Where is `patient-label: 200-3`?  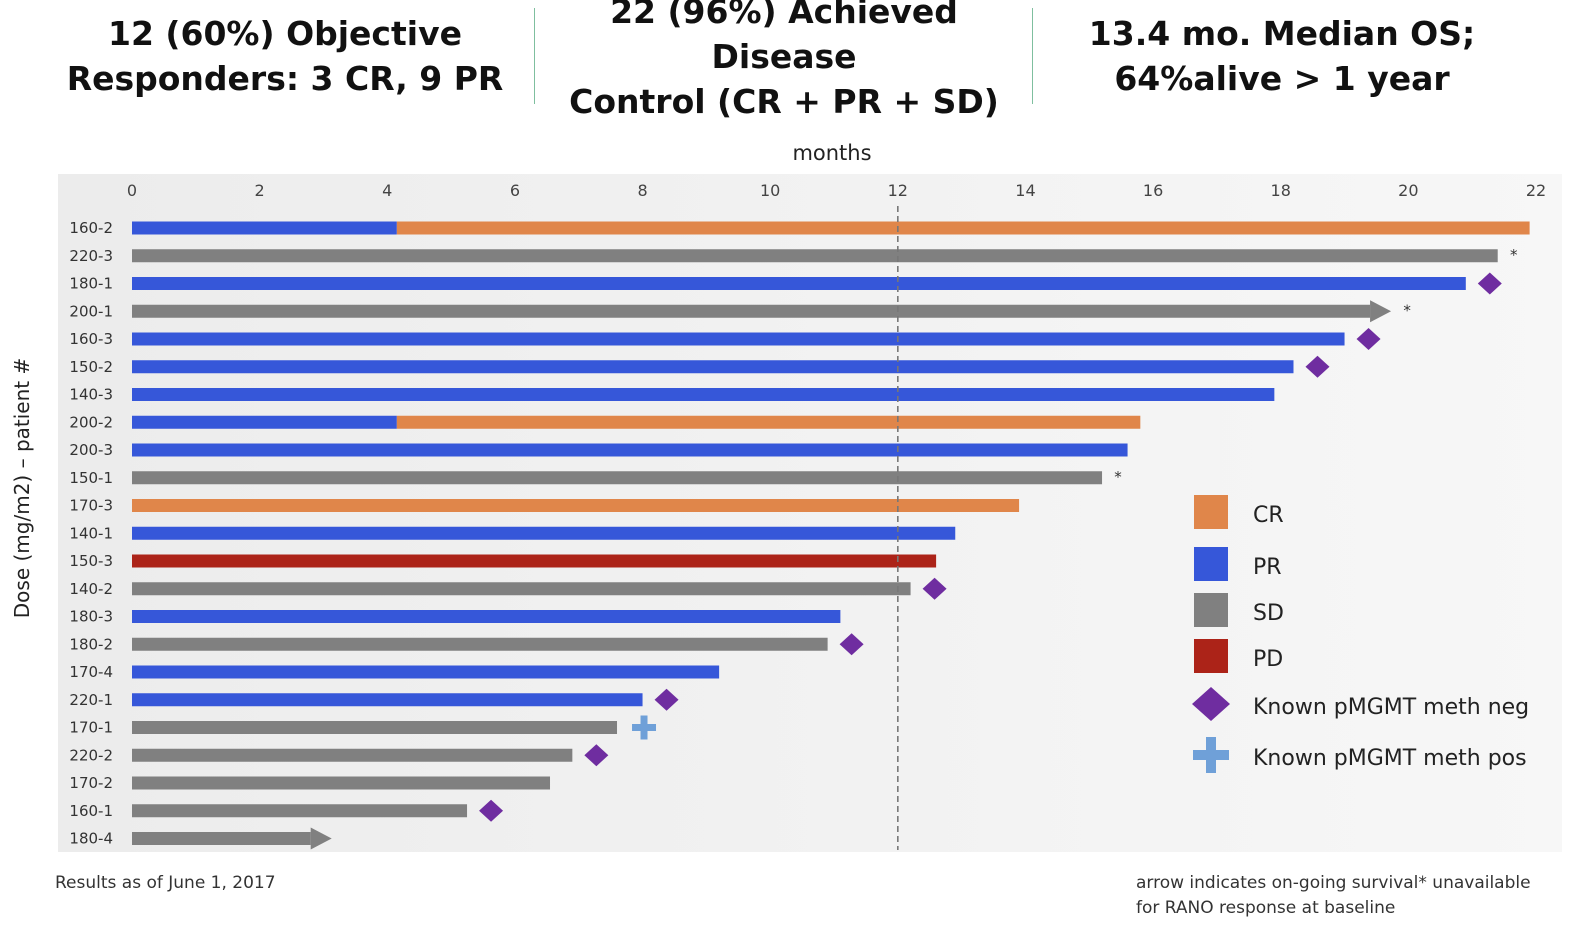 patient-label: 200-3 is located at coordinates (91, 450).